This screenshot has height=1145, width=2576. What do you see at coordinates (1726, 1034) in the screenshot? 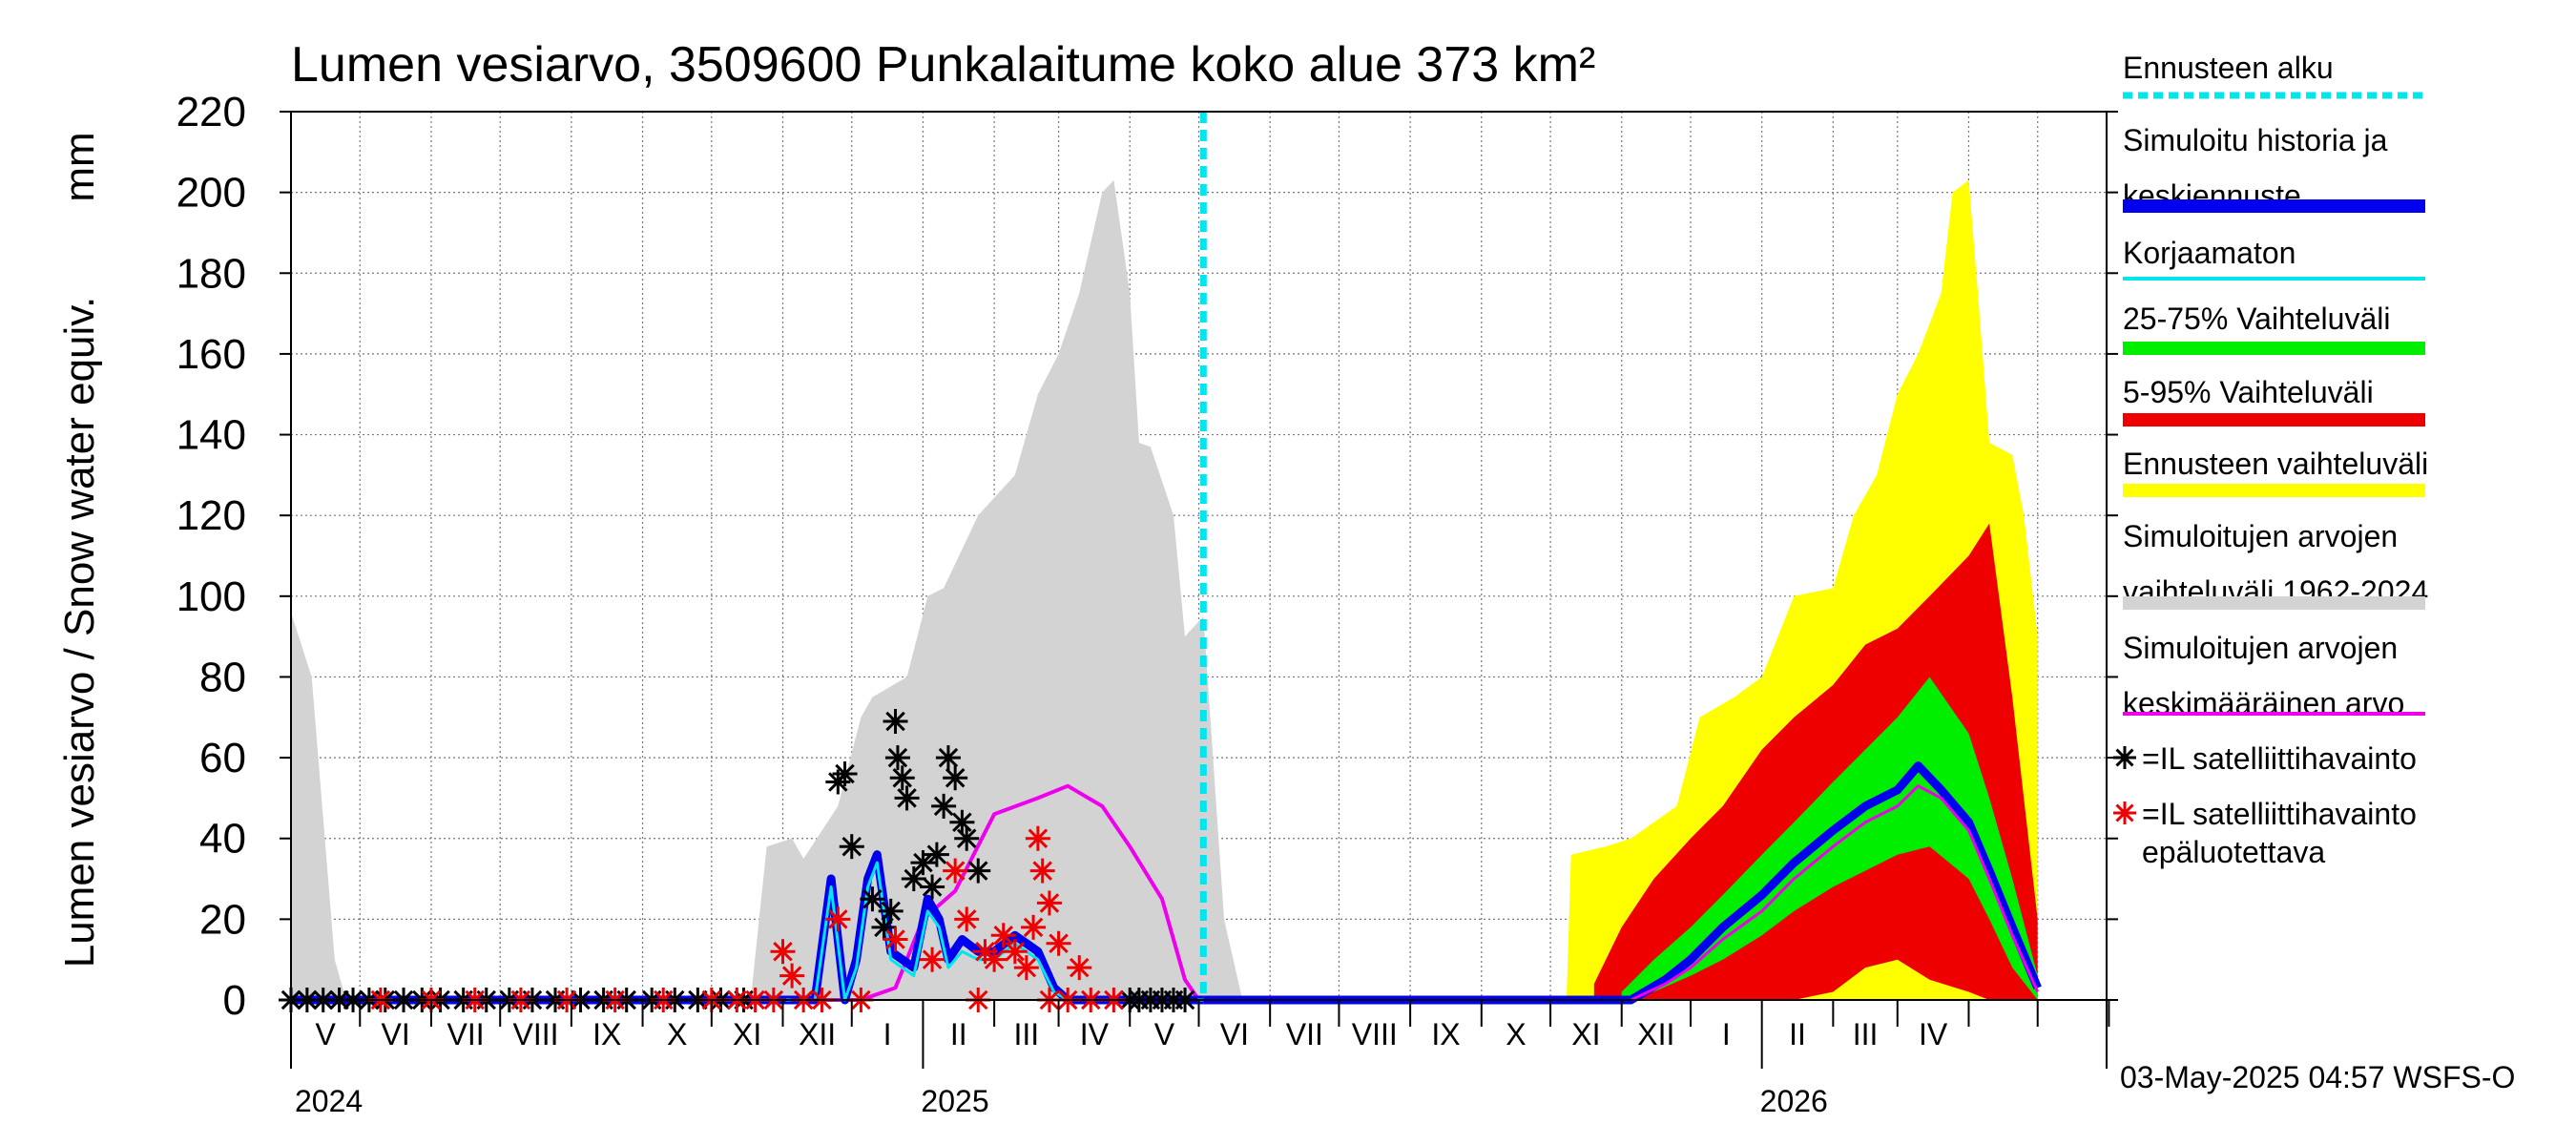
I see `month-label: I` at bounding box center [1726, 1034].